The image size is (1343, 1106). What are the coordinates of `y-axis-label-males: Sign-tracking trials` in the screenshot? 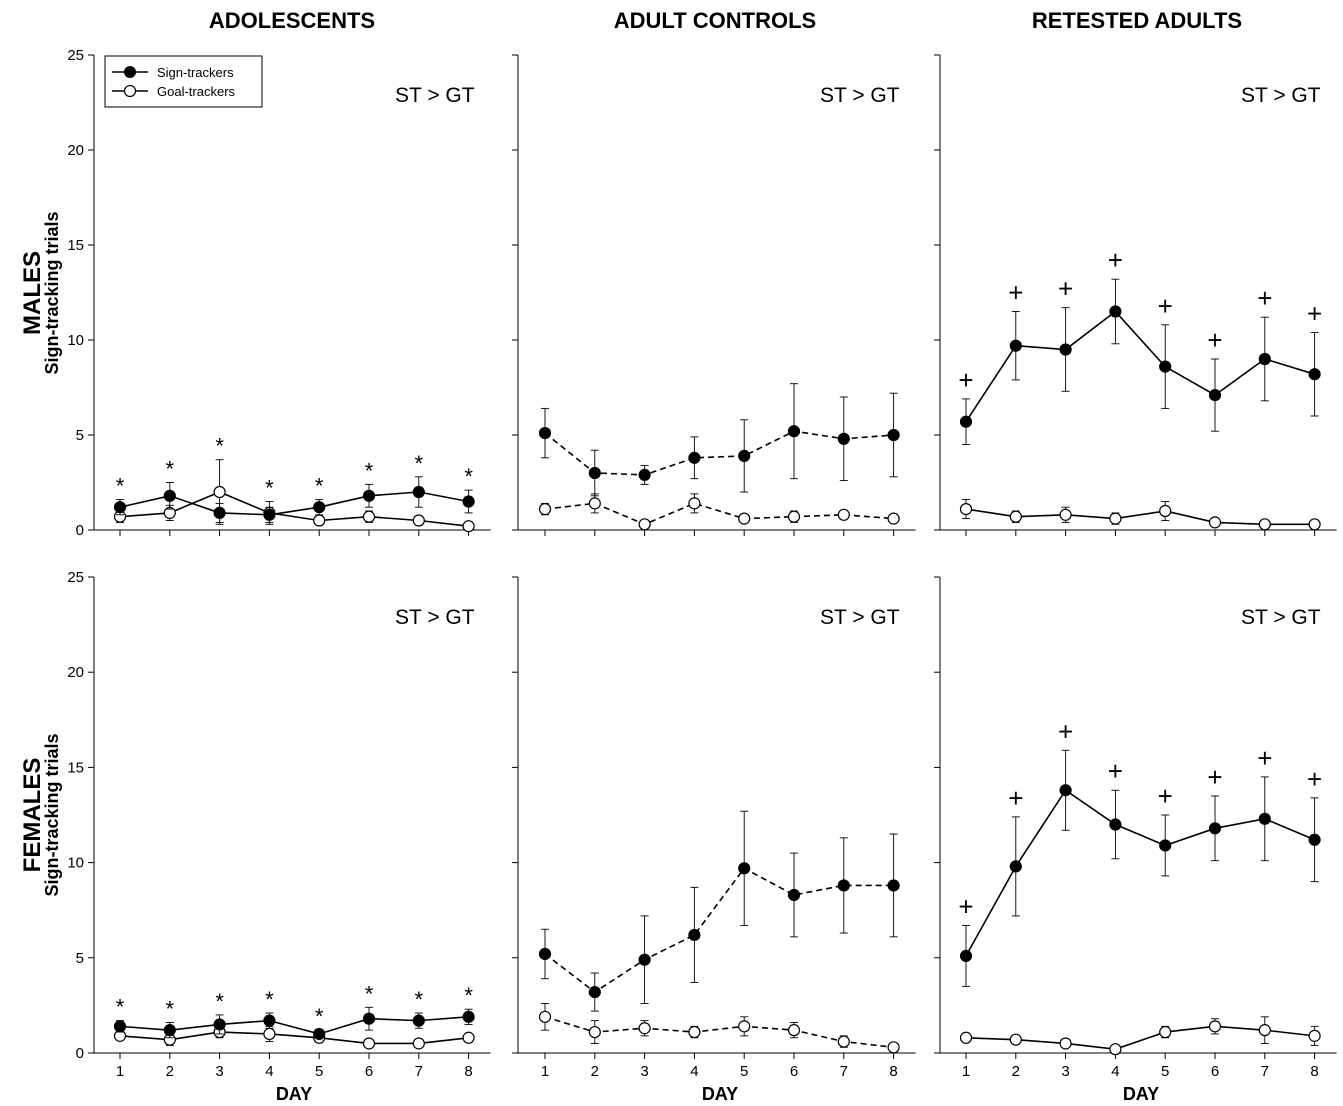 It's located at (52, 292).